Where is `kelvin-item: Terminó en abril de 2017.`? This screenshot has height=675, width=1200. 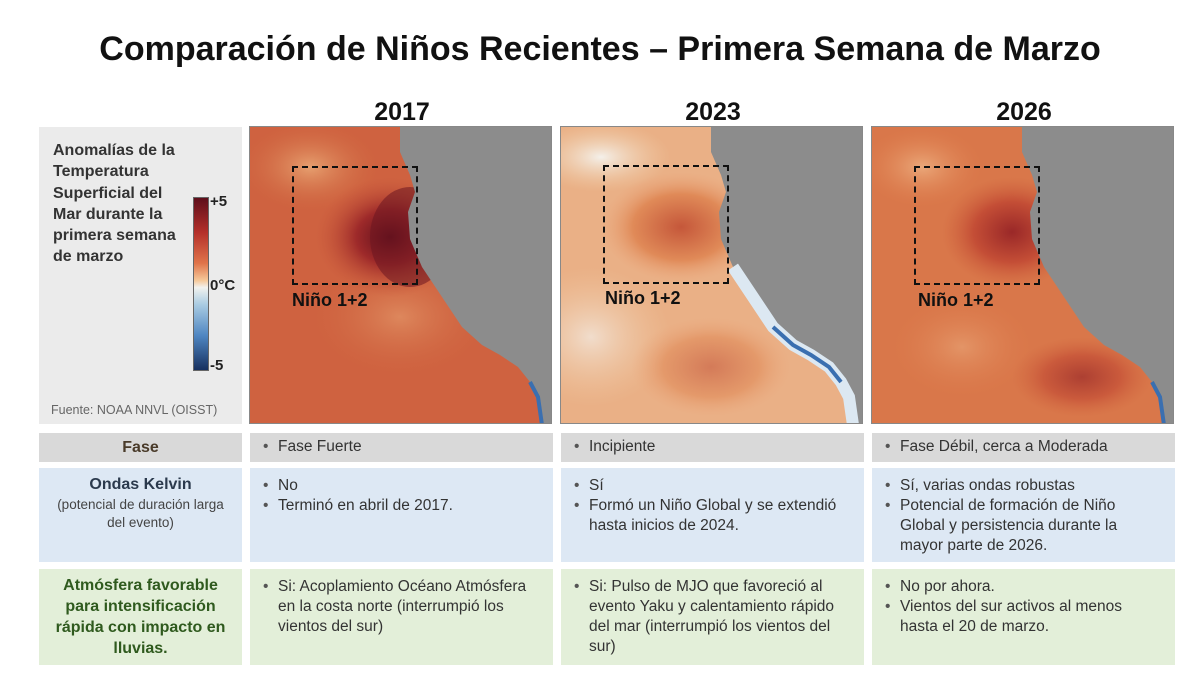 kelvin-item: Terminó en abril de 2017. is located at coordinates (400, 506).